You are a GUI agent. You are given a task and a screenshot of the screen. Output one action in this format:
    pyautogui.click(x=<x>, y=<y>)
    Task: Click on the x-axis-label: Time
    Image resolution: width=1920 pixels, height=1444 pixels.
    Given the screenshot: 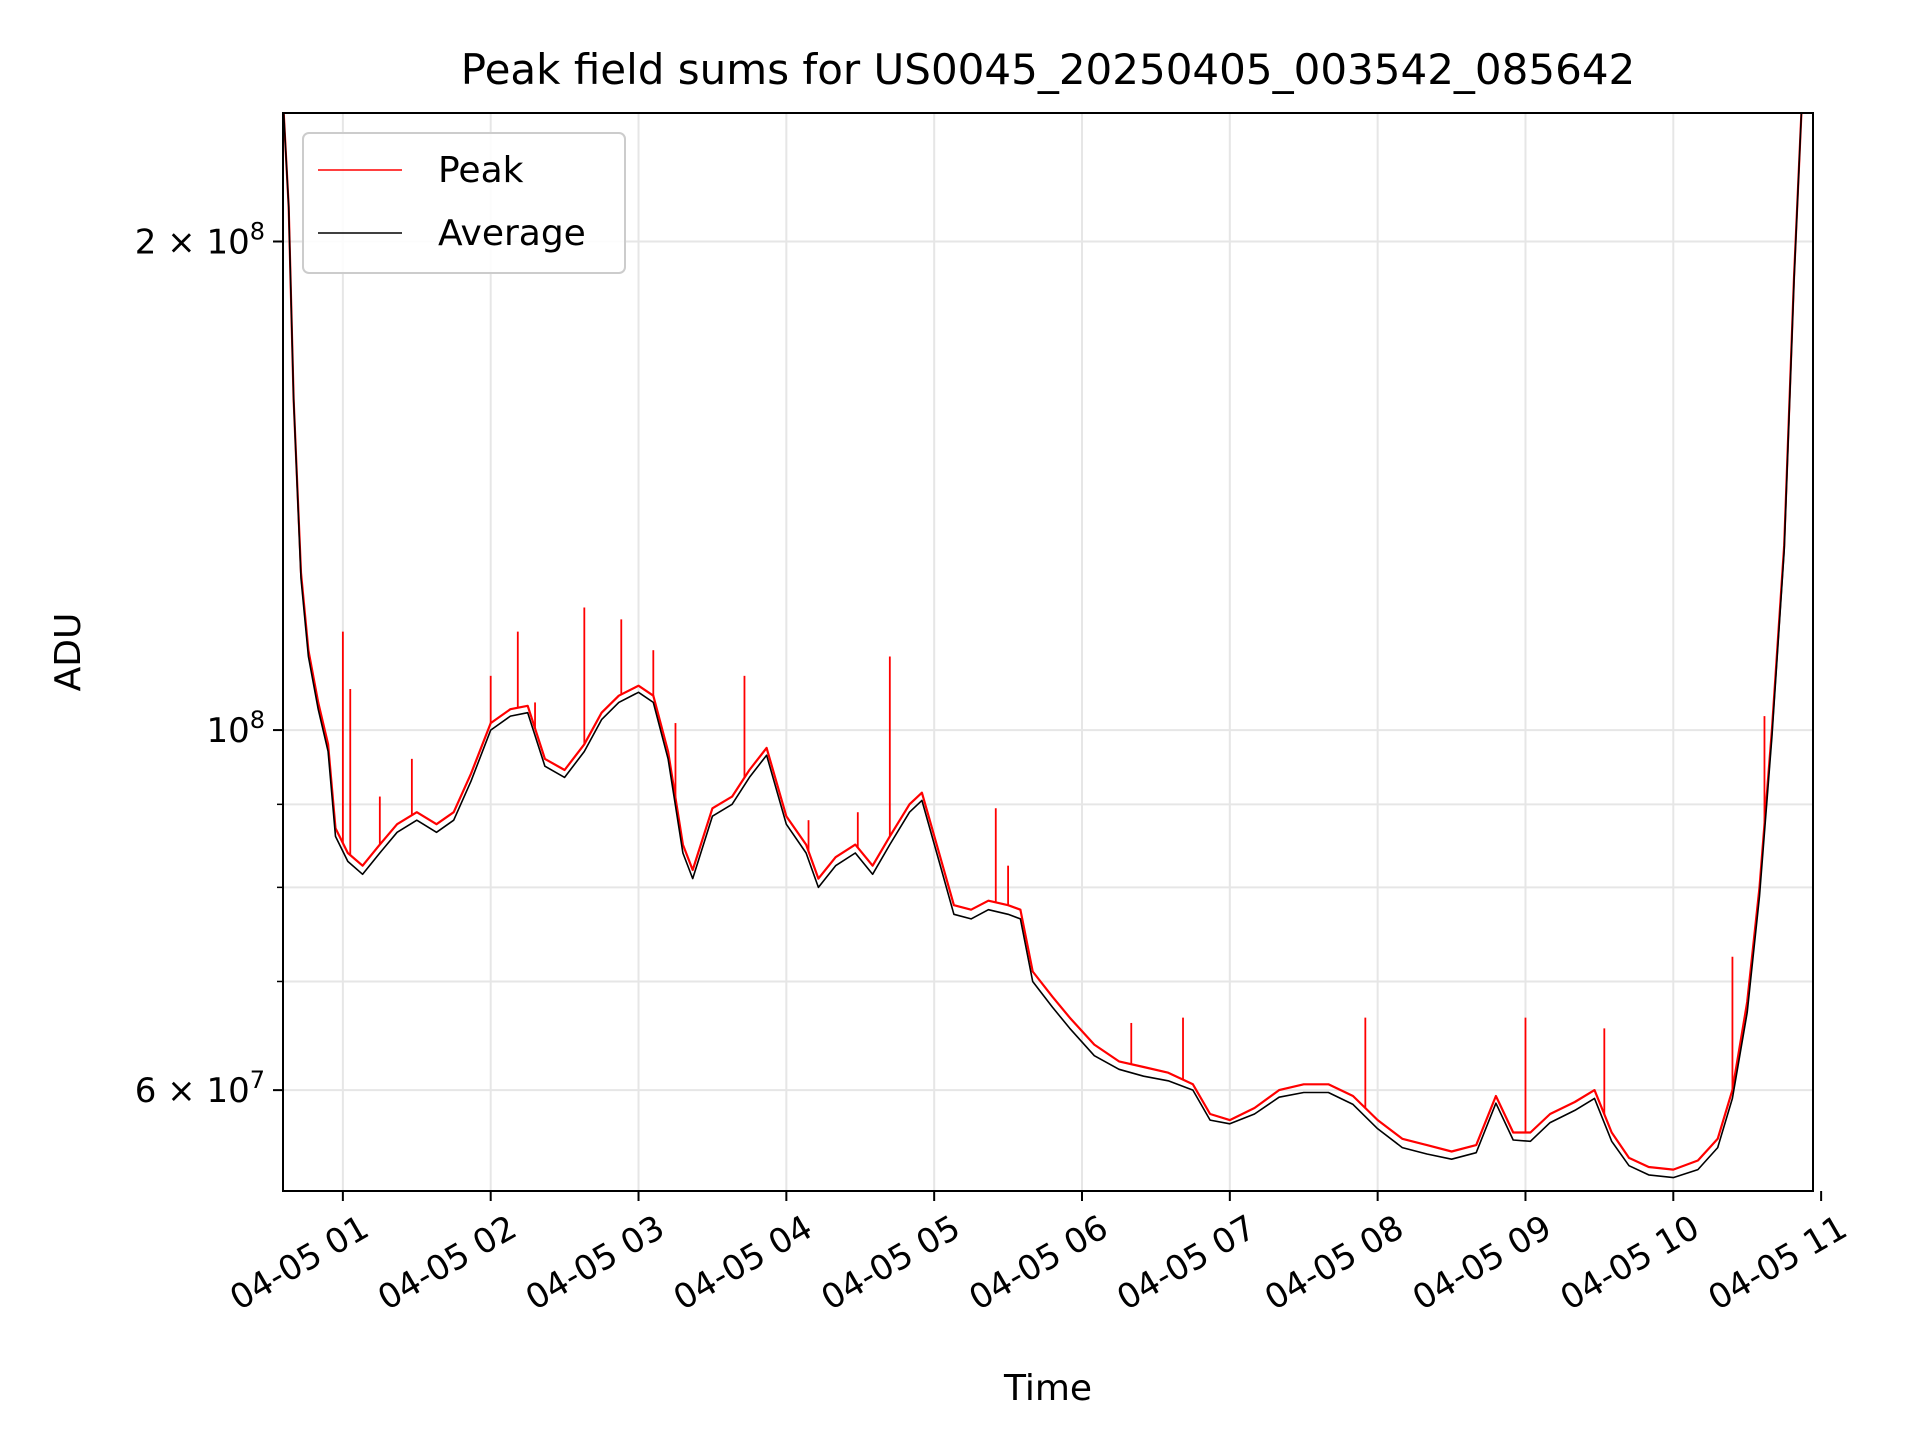 What is the action you would take?
    pyautogui.click(x=1047, y=1388)
    